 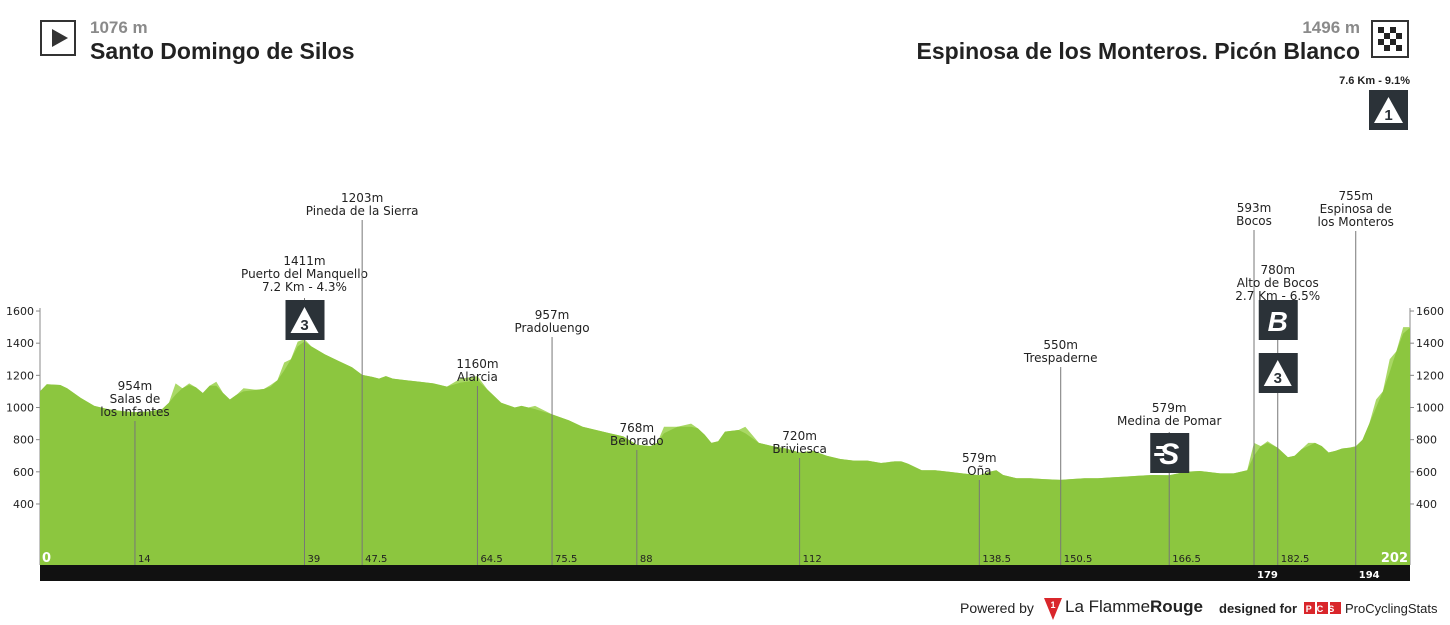 What do you see at coordinates (1426, 472) in the screenshot?
I see `y-tick-label-right: 600` at bounding box center [1426, 472].